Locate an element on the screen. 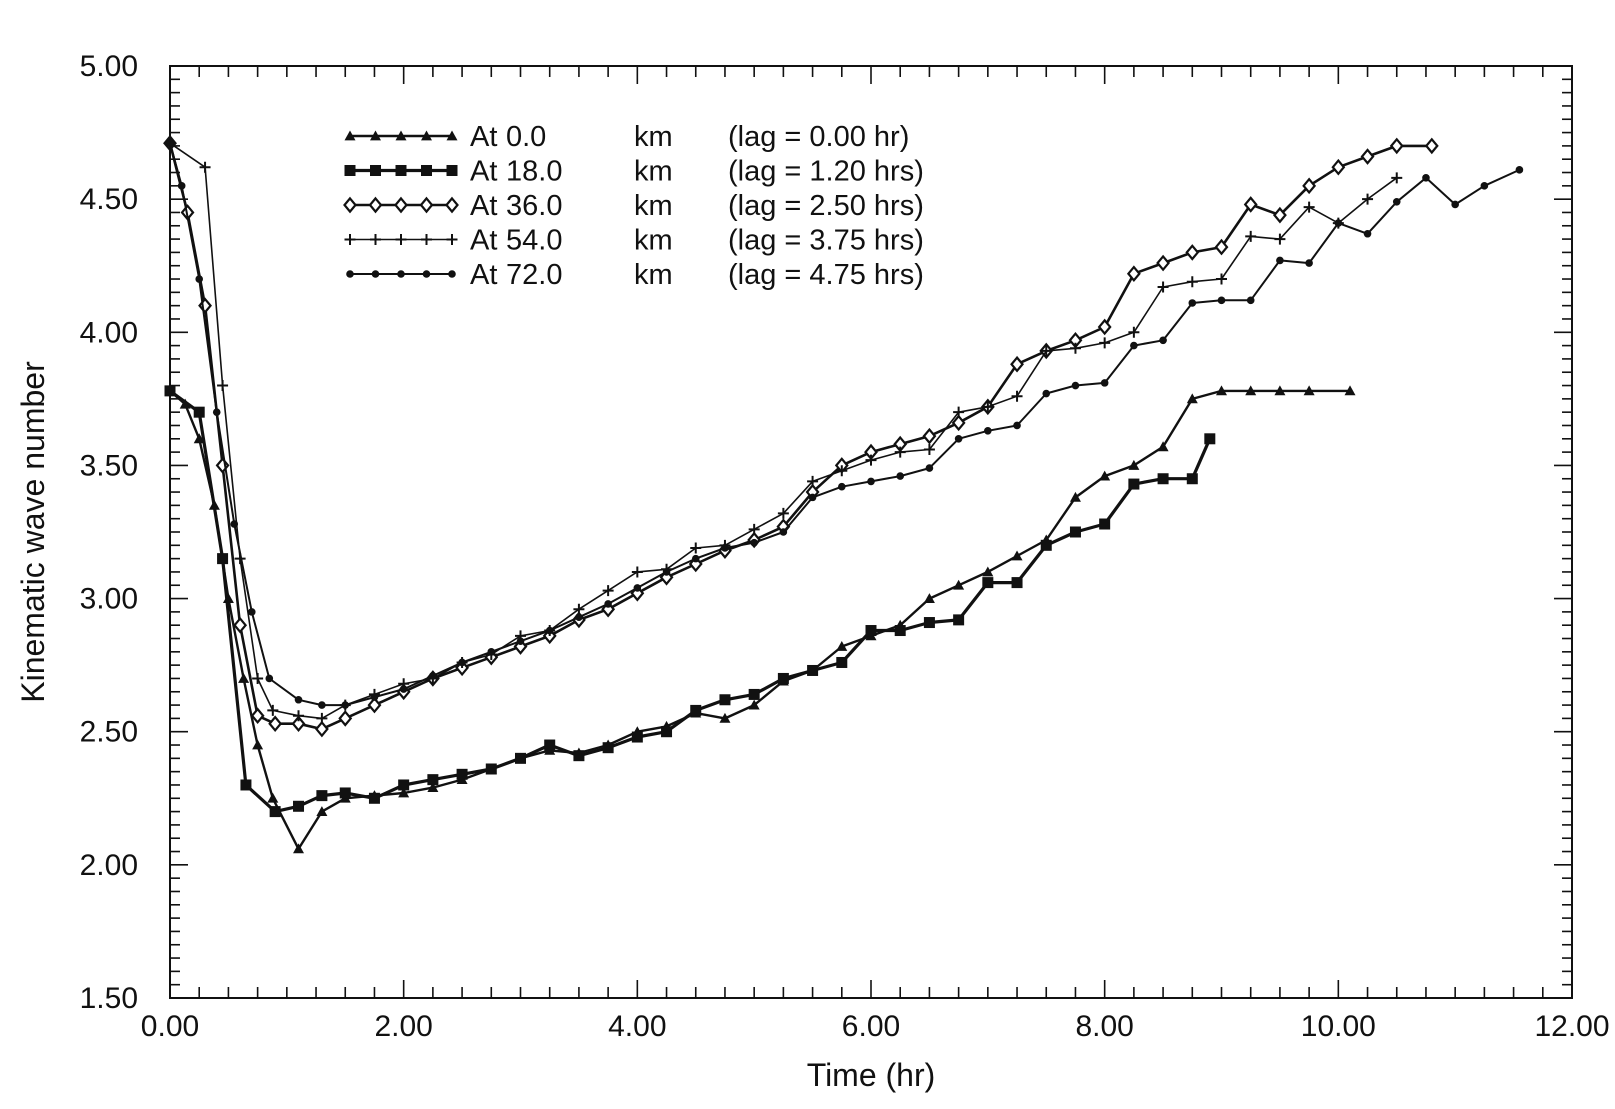 The image size is (1615, 1109). legend-dist: 18.0 is located at coordinates (534, 172).